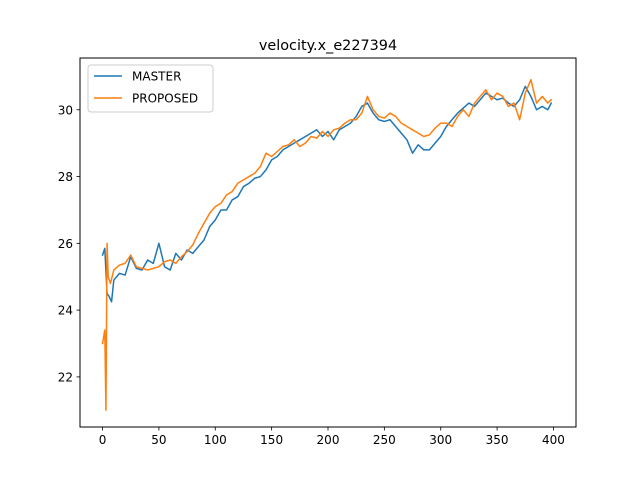 The image size is (640, 485). What do you see at coordinates (165, 99) in the screenshot?
I see `legend-proposed-label: PROPOSED` at bounding box center [165, 99].